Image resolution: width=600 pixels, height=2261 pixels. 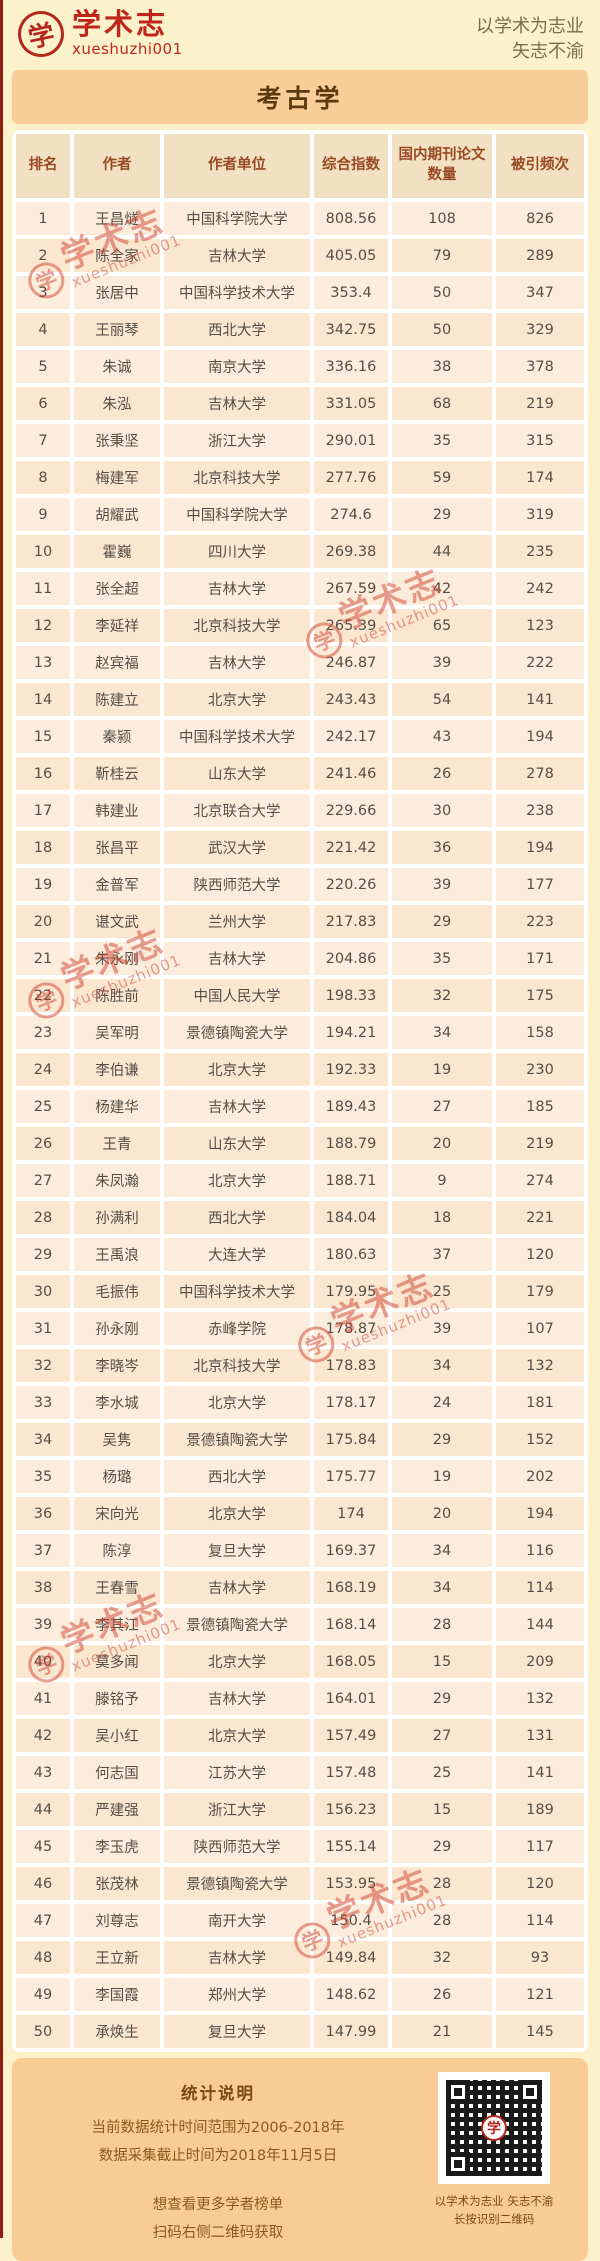 I want to click on table-row: 16 靳桂云 山东大学 241.46 26 278, so click(x=300, y=773).